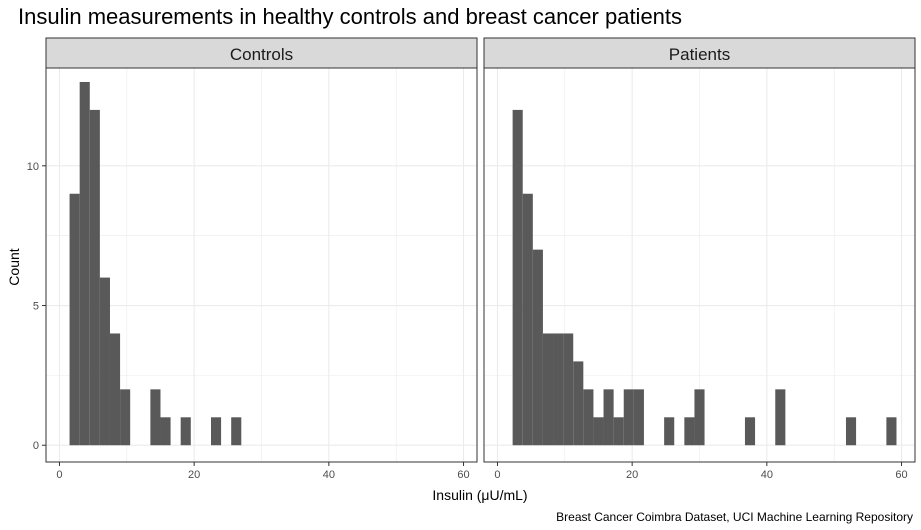  What do you see at coordinates (479, 495) in the screenshot?
I see `x-axis-title: Insulin (μU/mL)` at bounding box center [479, 495].